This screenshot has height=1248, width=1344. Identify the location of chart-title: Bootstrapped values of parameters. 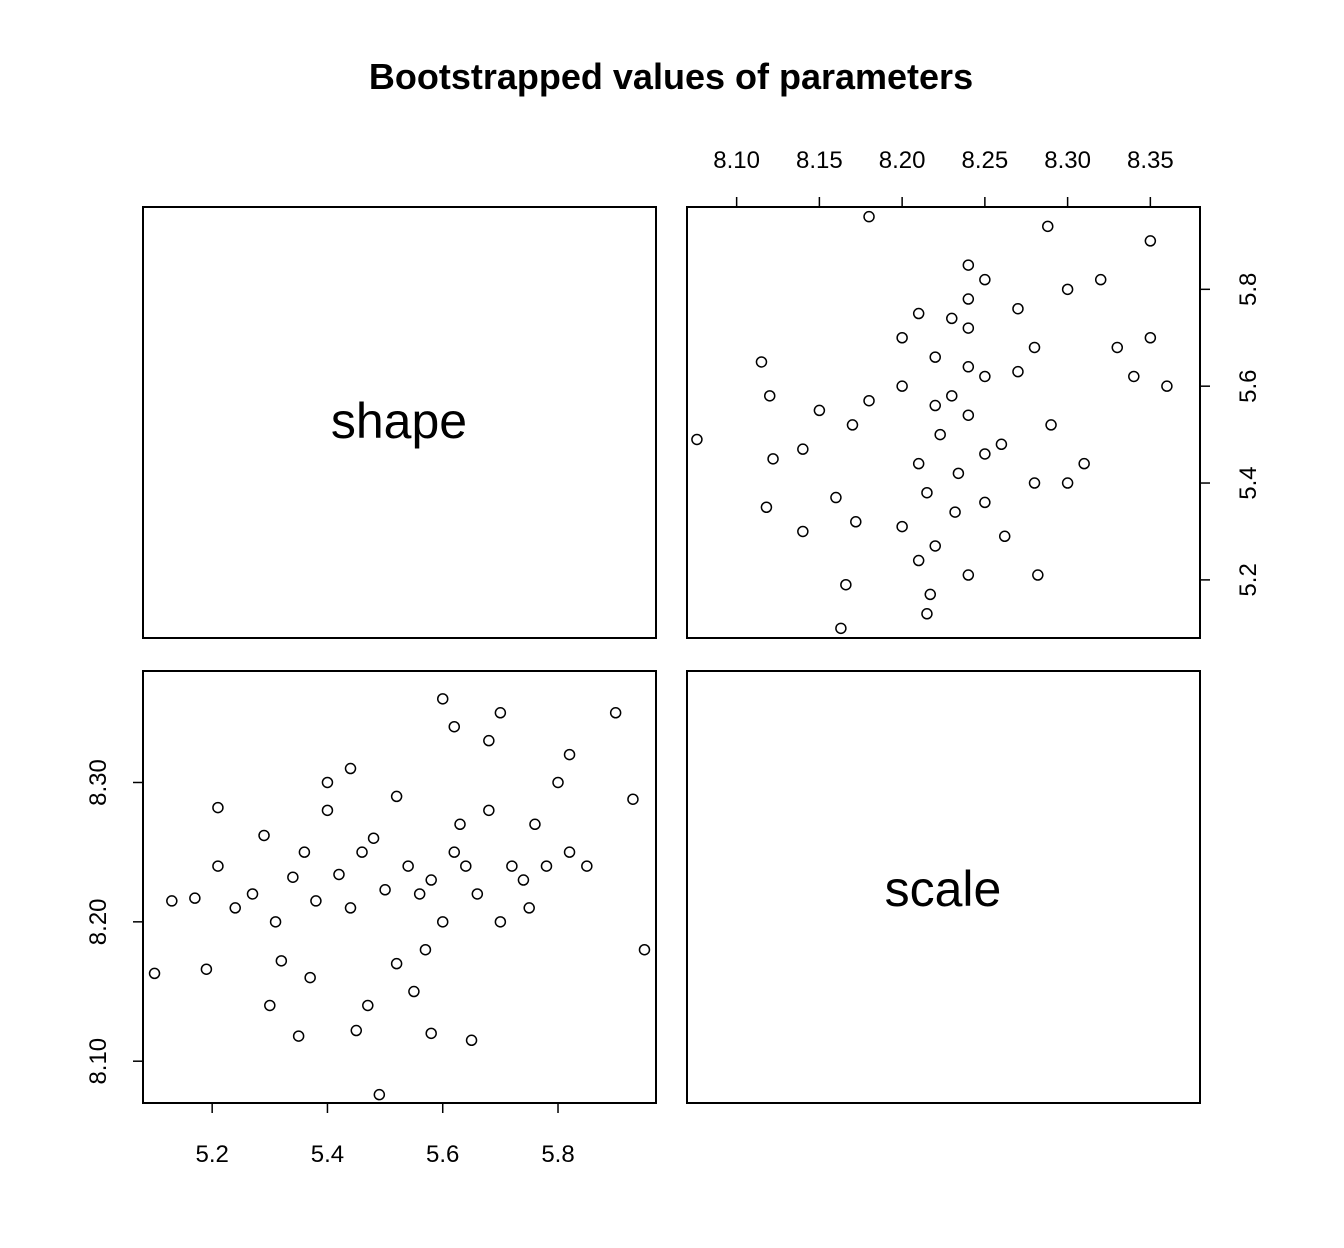
(671, 76).